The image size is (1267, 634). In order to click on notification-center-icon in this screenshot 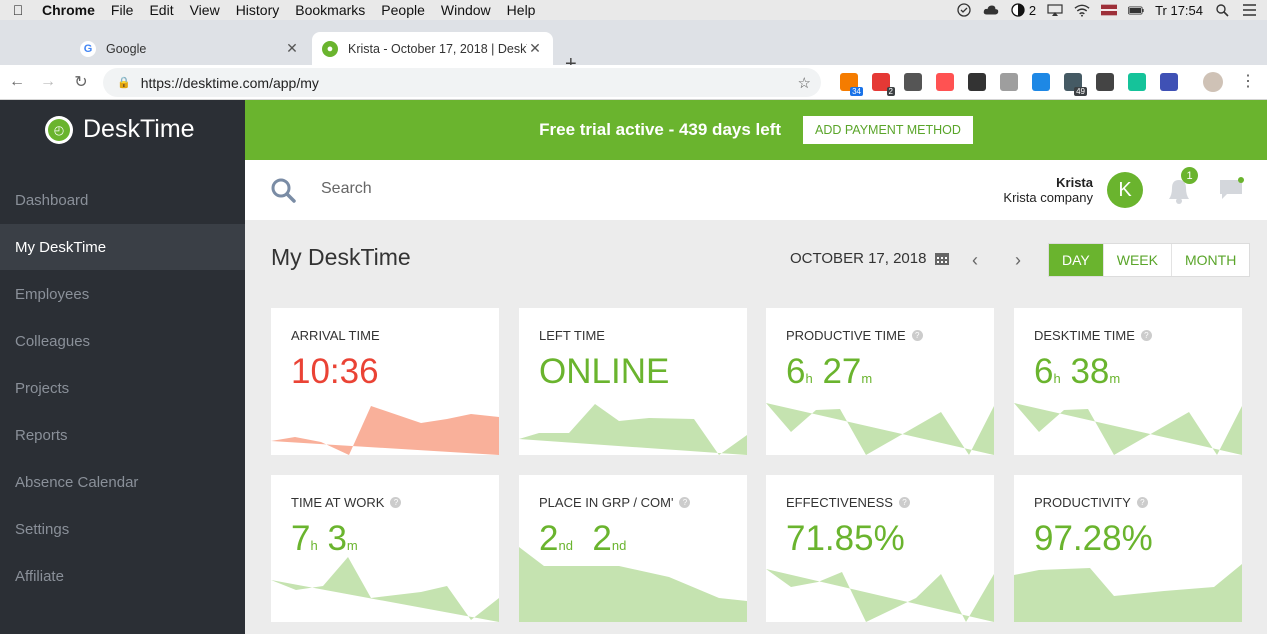, I will do `click(1249, 10)`.